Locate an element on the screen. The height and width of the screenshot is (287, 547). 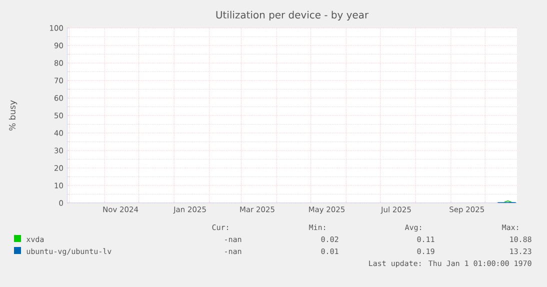
y-axis-title: % busy is located at coordinates (13, 115).